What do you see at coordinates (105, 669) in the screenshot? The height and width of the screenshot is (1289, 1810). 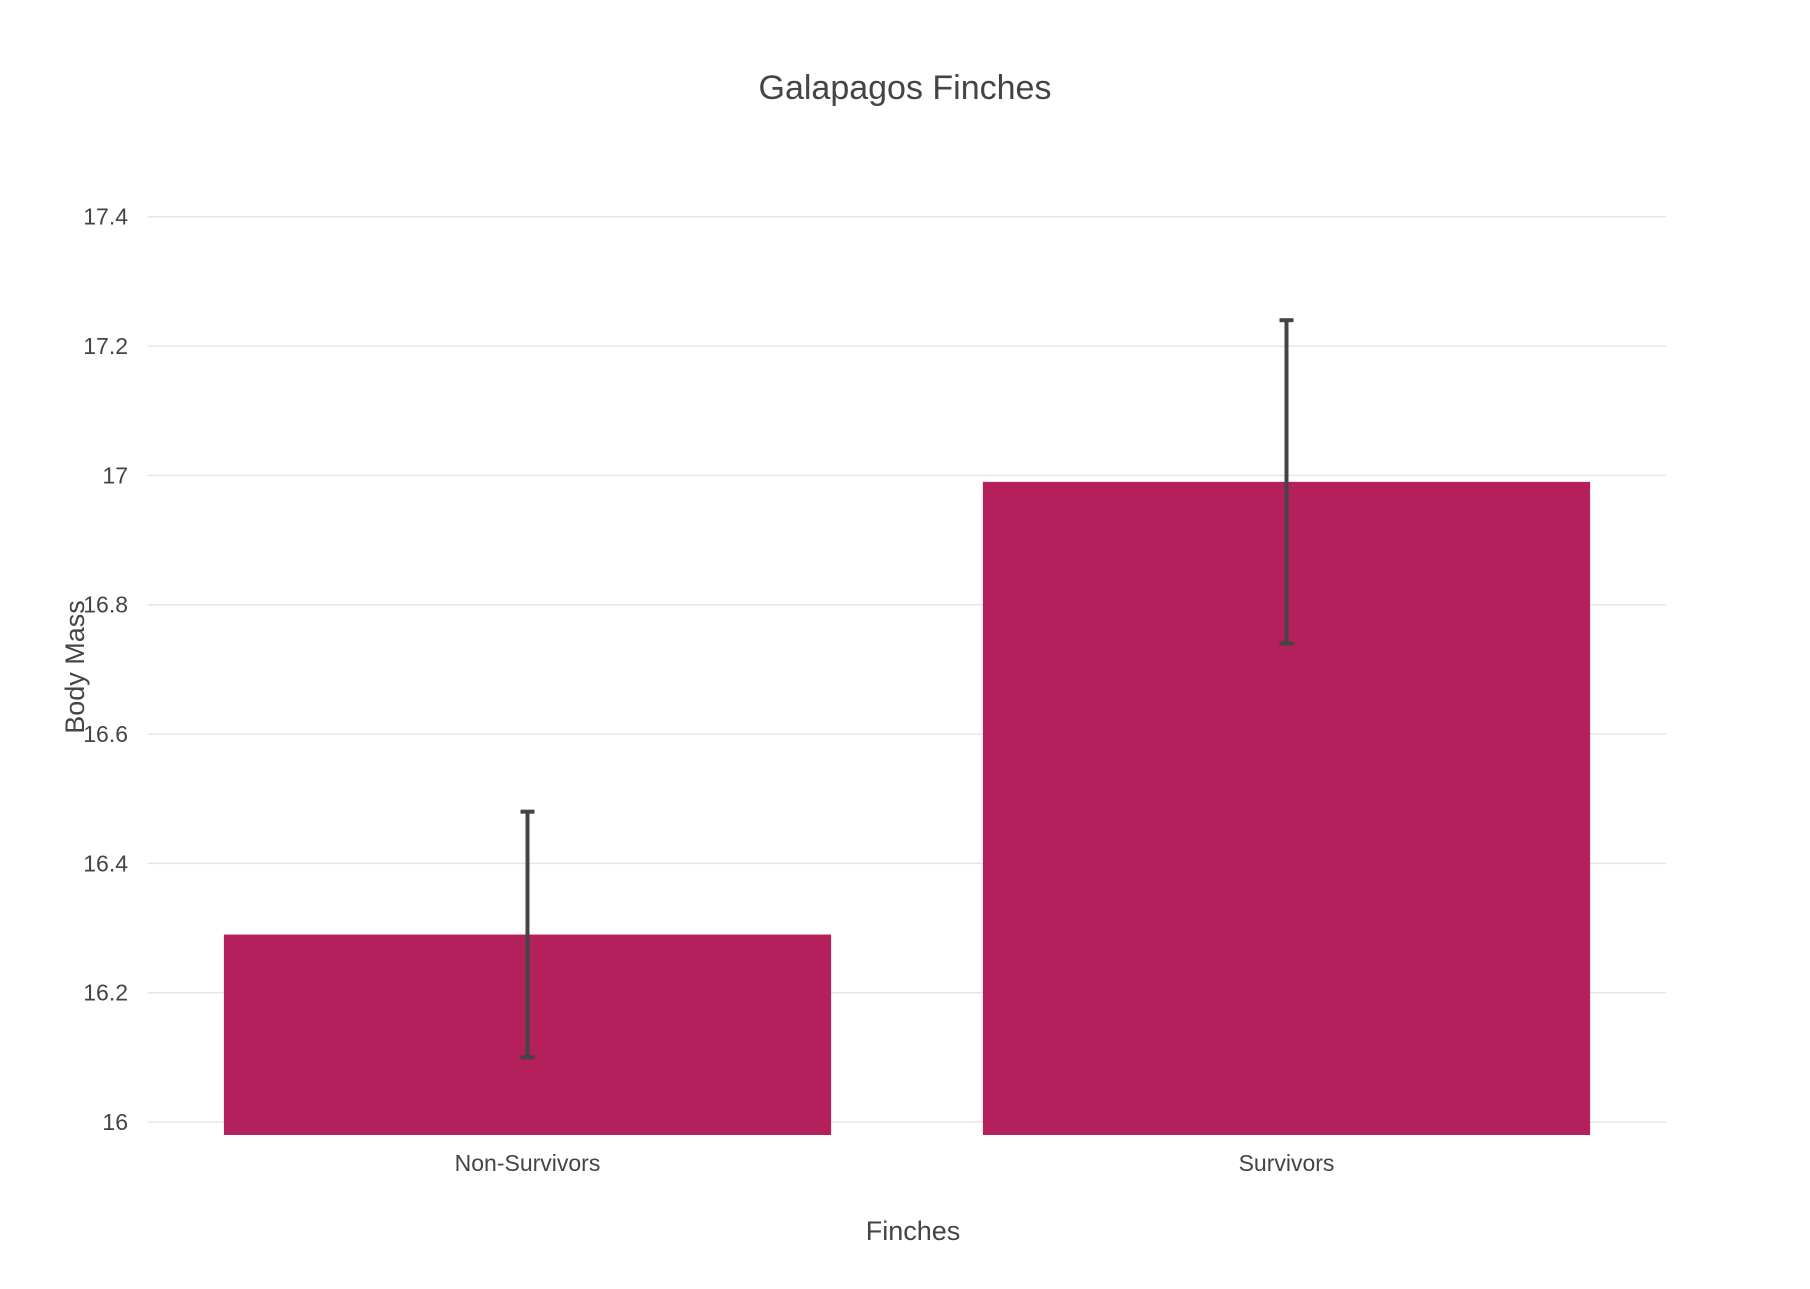 I see `y-axis-ticks: 16 16.2 16.4 16.6 16.8 17 17.2 17.4` at bounding box center [105, 669].